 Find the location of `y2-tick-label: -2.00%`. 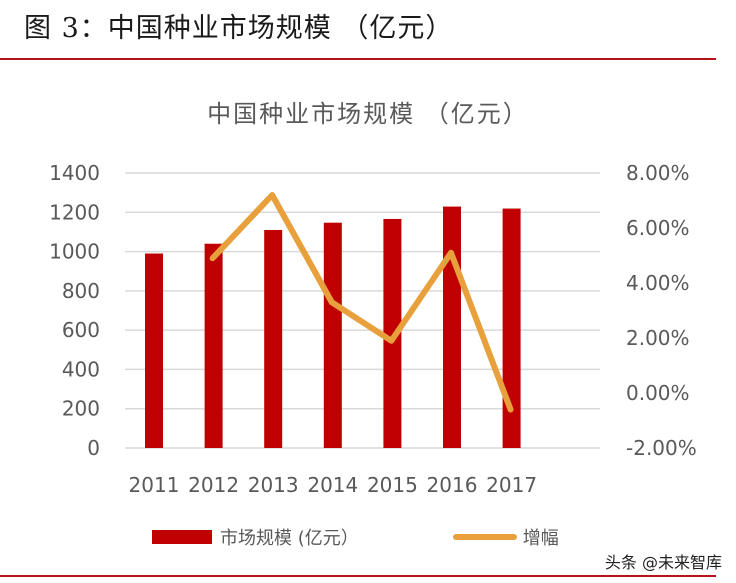

y2-tick-label: -2.00% is located at coordinates (661, 448).